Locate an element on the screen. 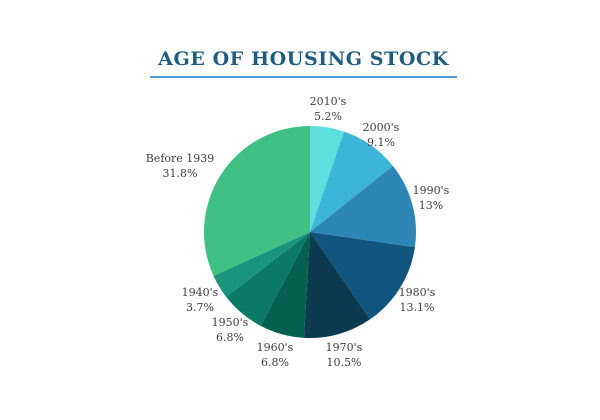 The image size is (600, 420). pie-slice-1940-s is located at coordinates (261, 264).